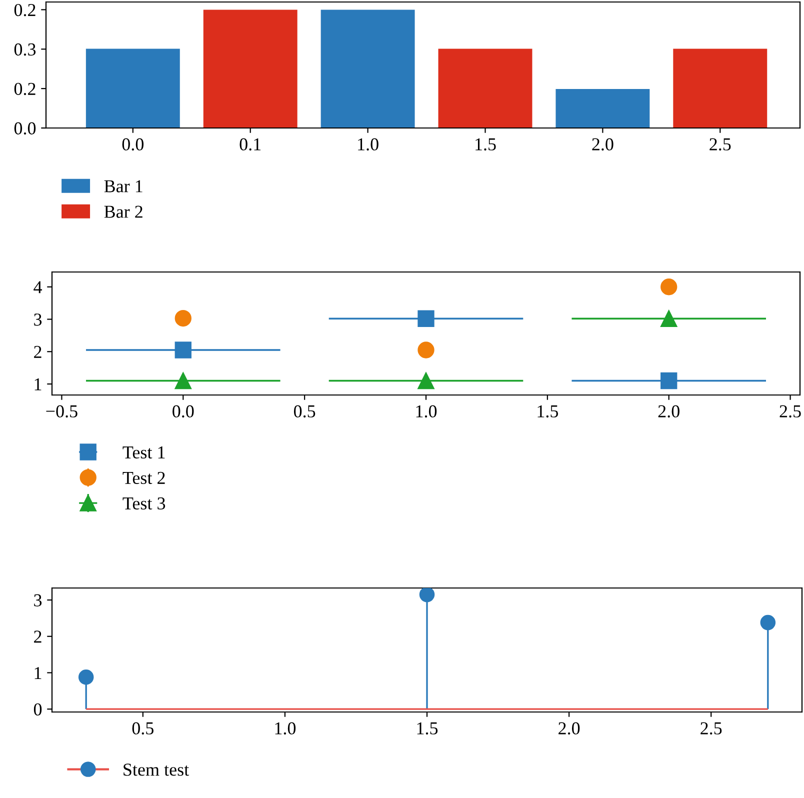 Image resolution: width=804 pixels, height=798 pixels. Describe the element at coordinates (123, 212) in the screenshot. I see `legend-label: Bar 2` at that location.